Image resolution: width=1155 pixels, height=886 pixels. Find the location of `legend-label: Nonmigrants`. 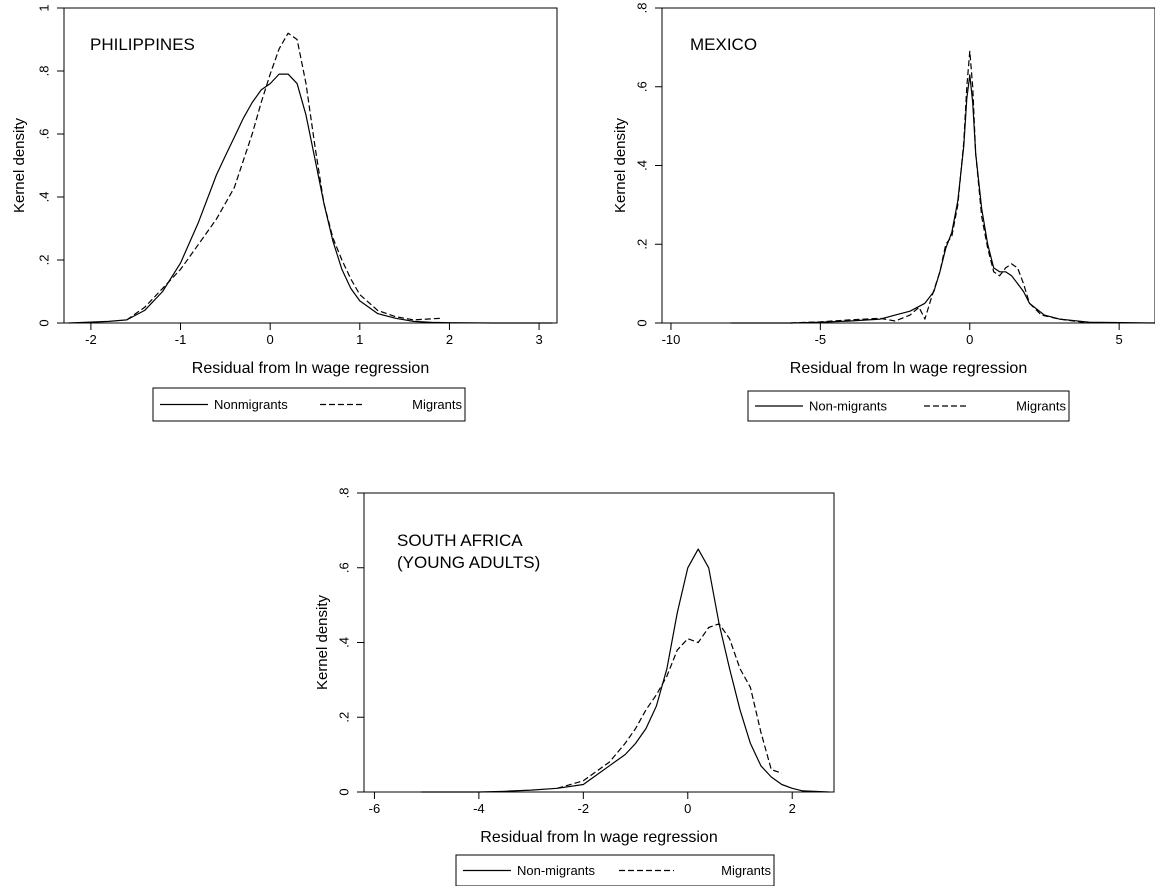

legend-label: Nonmigrants is located at coordinates (251, 404).